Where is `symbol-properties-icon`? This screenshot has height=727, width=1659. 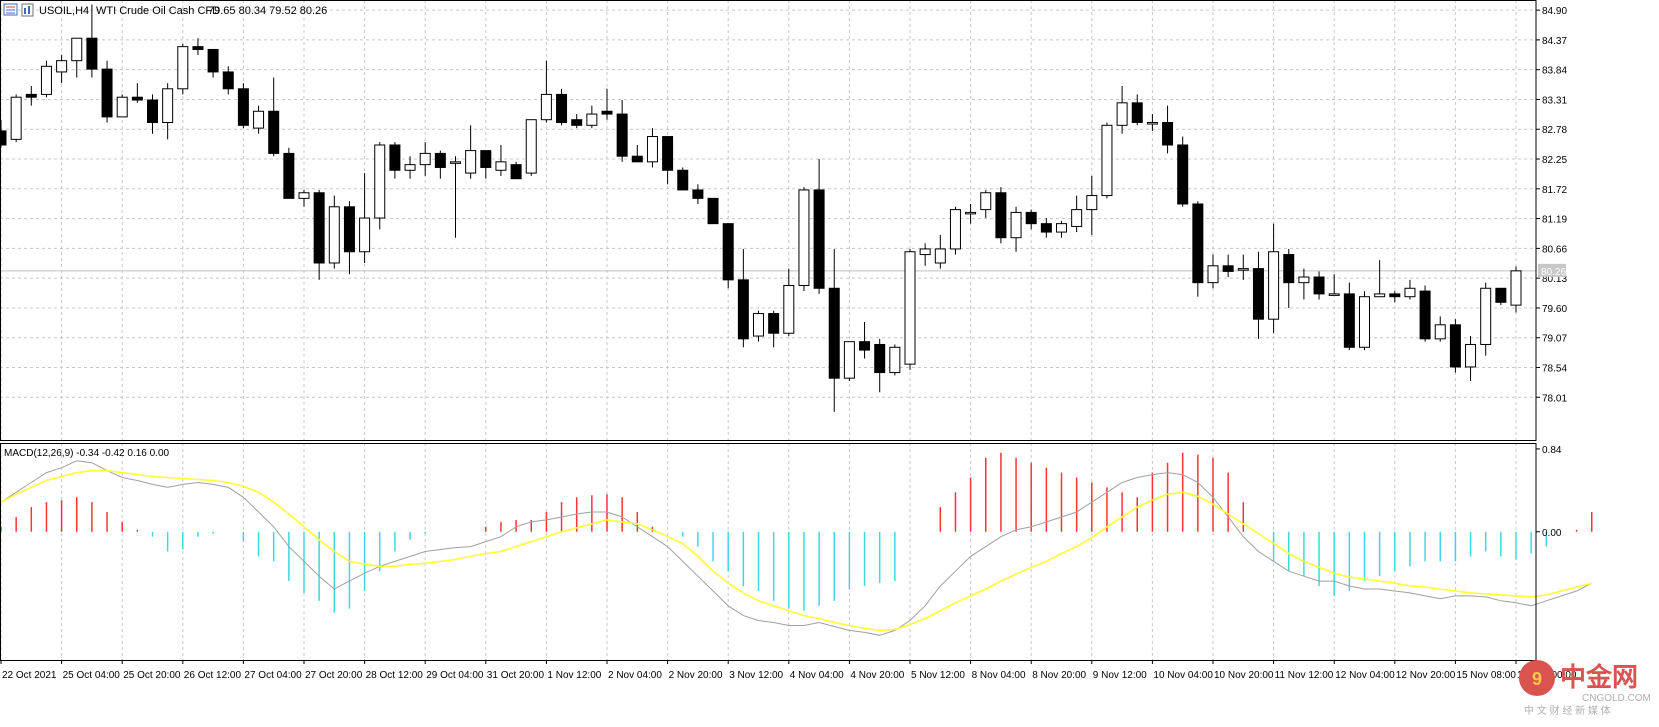 symbol-properties-icon is located at coordinates (27, 10).